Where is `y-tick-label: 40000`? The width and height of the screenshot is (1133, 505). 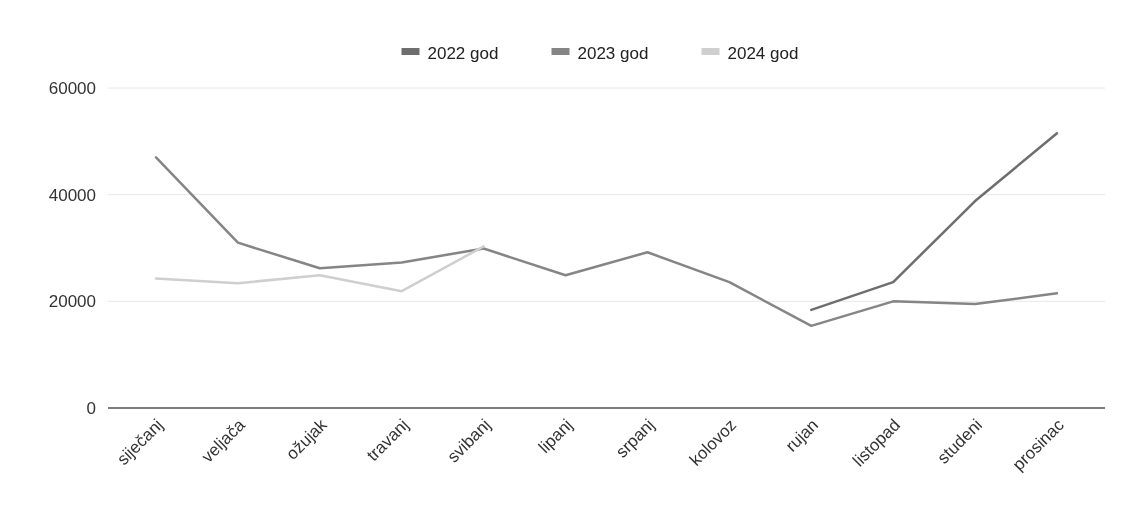 y-tick-label: 40000 is located at coordinates (72, 195).